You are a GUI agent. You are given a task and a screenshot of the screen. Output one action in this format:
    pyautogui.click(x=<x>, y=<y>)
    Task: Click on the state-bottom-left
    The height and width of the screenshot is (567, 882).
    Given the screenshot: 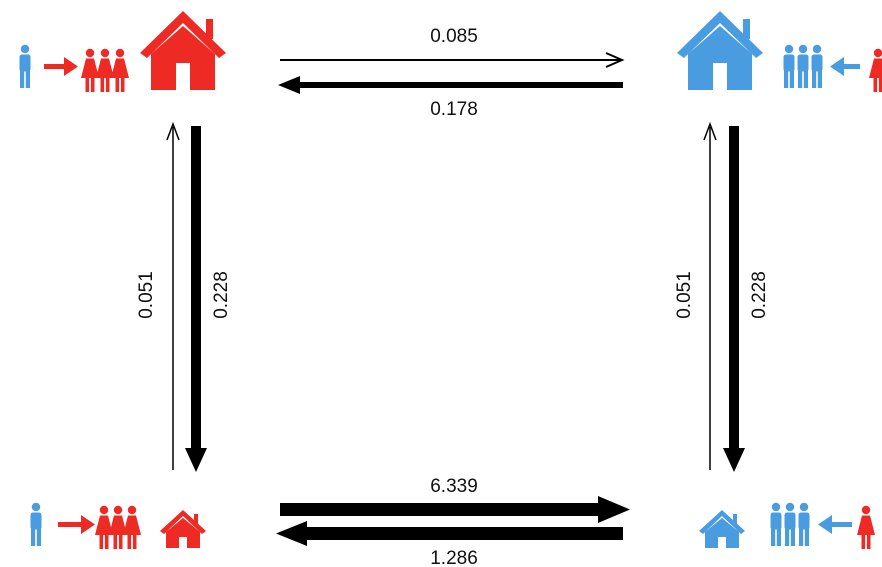 What is the action you would take?
    pyautogui.click(x=118, y=525)
    